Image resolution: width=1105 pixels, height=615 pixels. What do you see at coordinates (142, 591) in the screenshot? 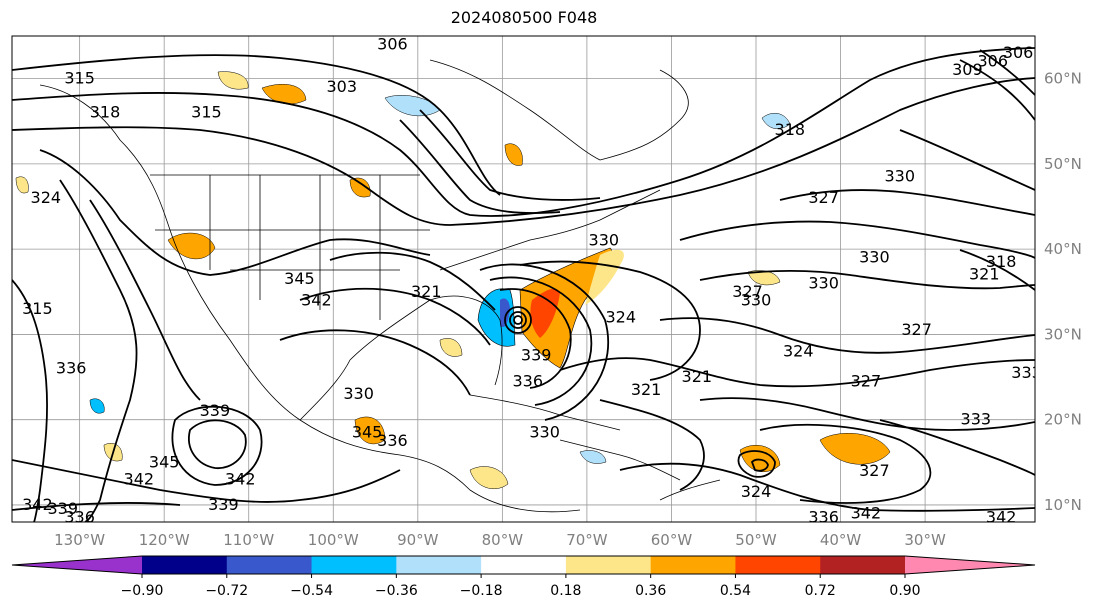
I see `colorbar-tick-label: −0.90` at bounding box center [142, 591].